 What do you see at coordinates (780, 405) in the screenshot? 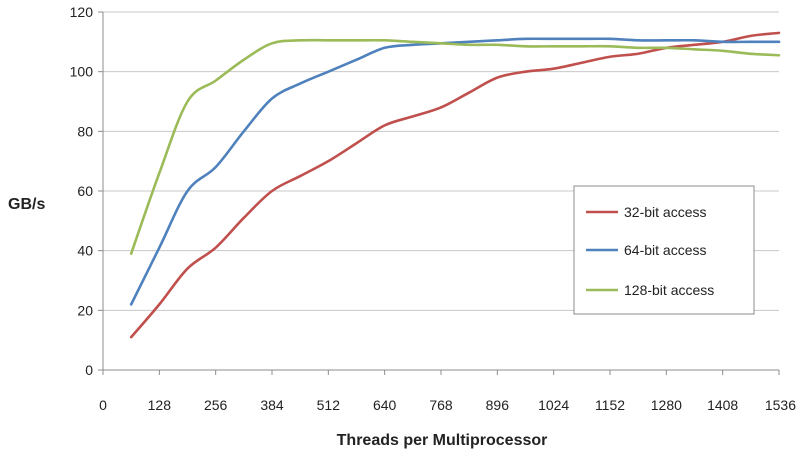
I see `x-tick-label: 1536` at bounding box center [780, 405].